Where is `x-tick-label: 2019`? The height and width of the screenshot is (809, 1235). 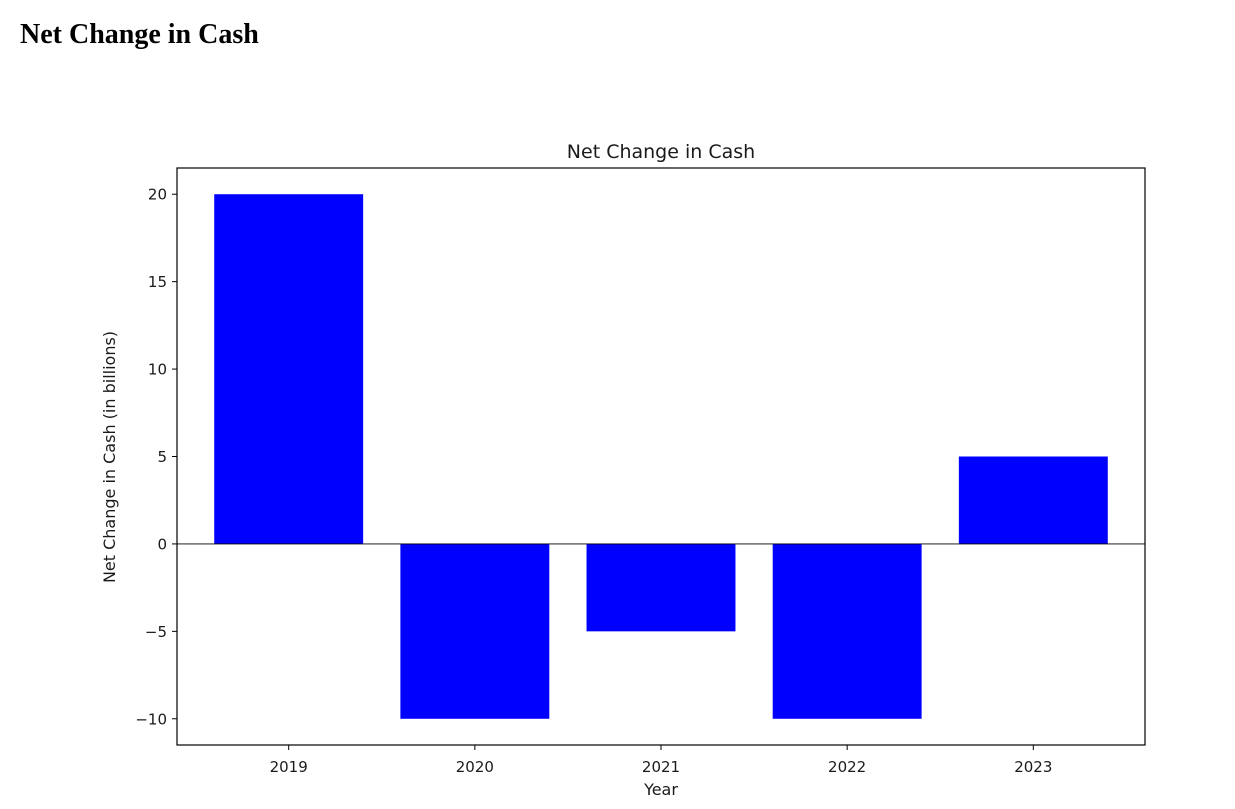
x-tick-label: 2019 is located at coordinates (289, 767).